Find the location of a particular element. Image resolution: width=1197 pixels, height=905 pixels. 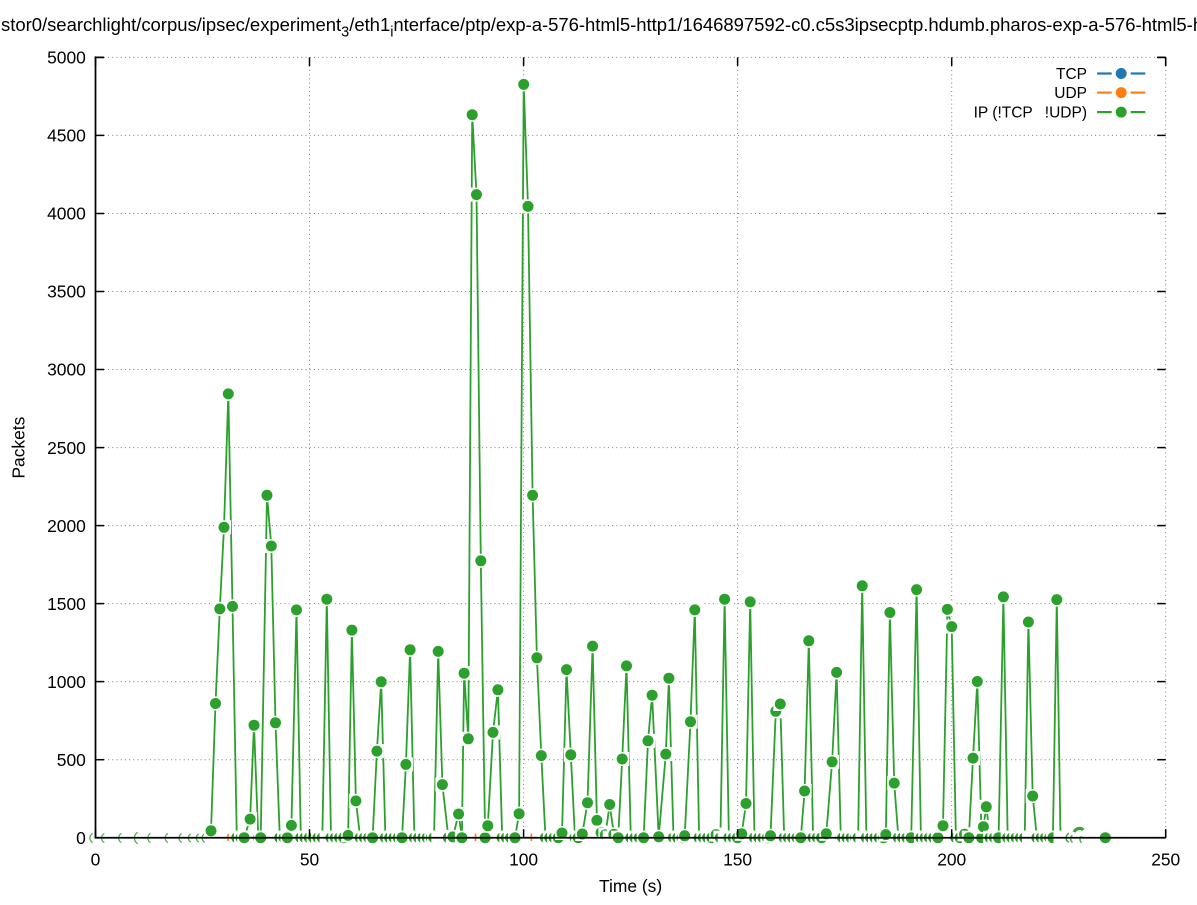

svg-text: 100 is located at coordinates (523, 860).